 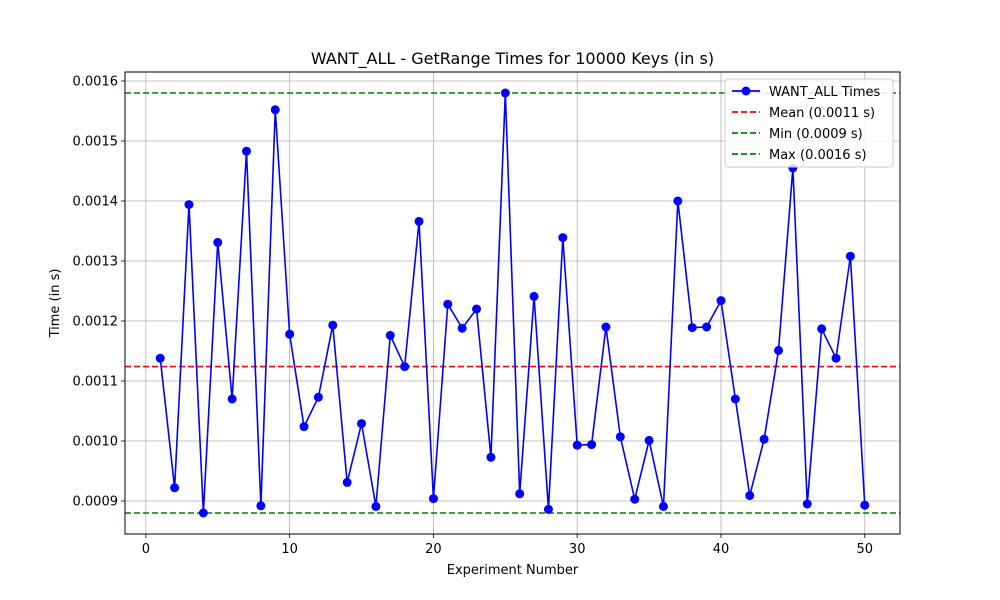 I want to click on legend-box, so click(x=809, y=123).